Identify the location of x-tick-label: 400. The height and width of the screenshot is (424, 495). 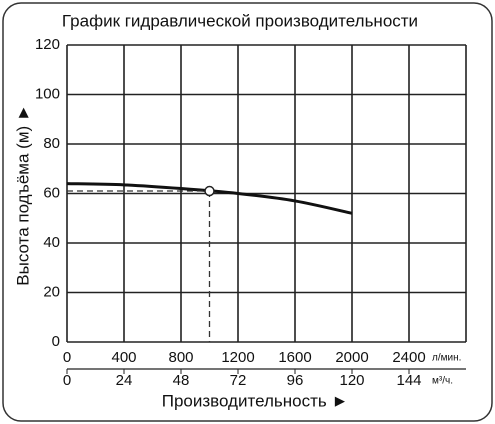
(123, 357).